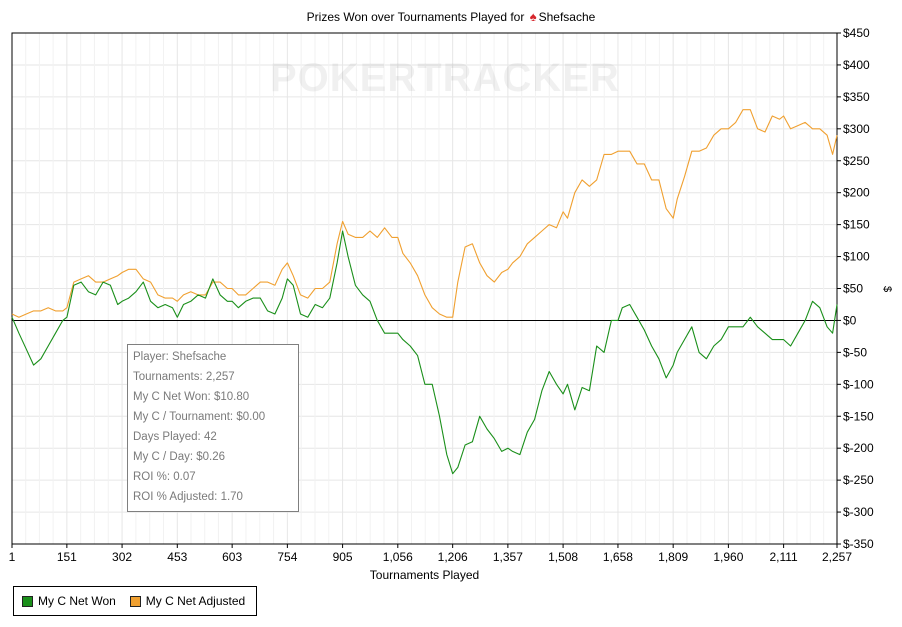 This screenshot has height=627, width=902. Describe the element at coordinates (122, 557) in the screenshot. I see `x-tick-label: 302` at that location.